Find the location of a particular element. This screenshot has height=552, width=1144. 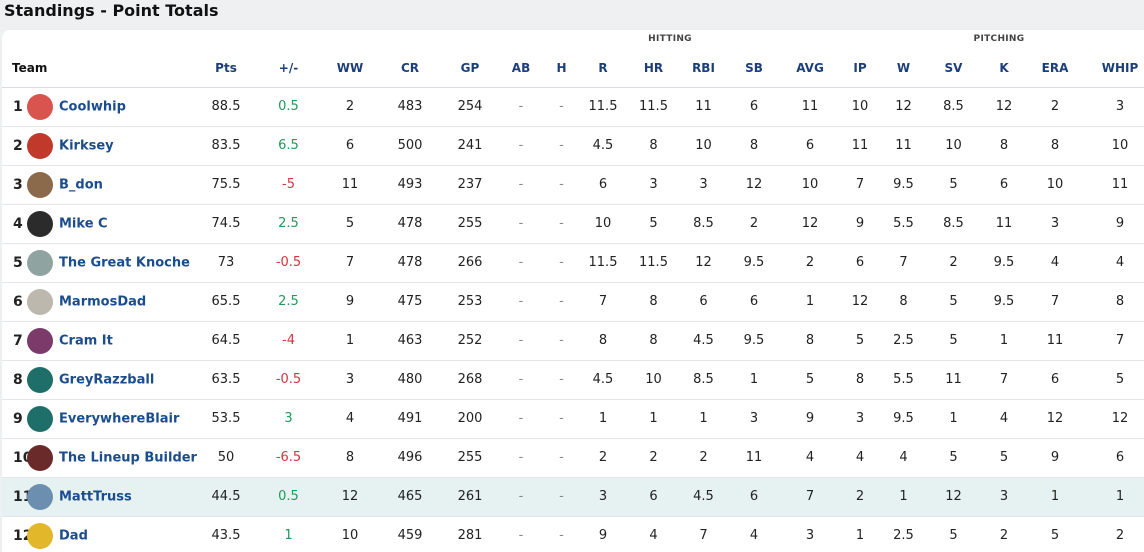

col-header-w: W is located at coordinates (903, 69).